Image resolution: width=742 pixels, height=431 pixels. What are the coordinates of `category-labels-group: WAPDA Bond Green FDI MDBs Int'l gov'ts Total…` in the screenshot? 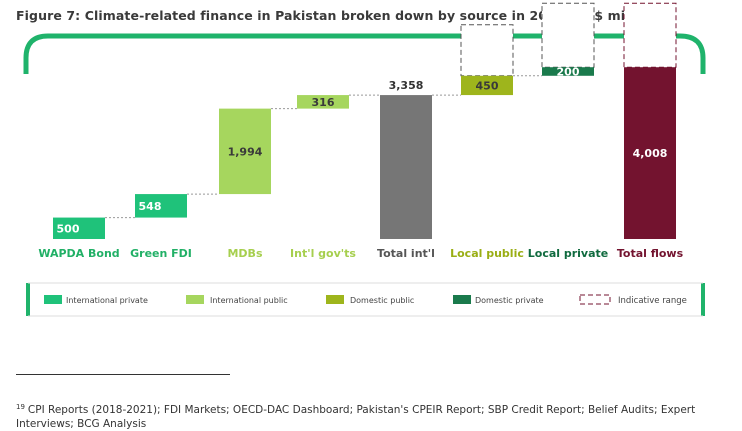 It's located at (360, 253).